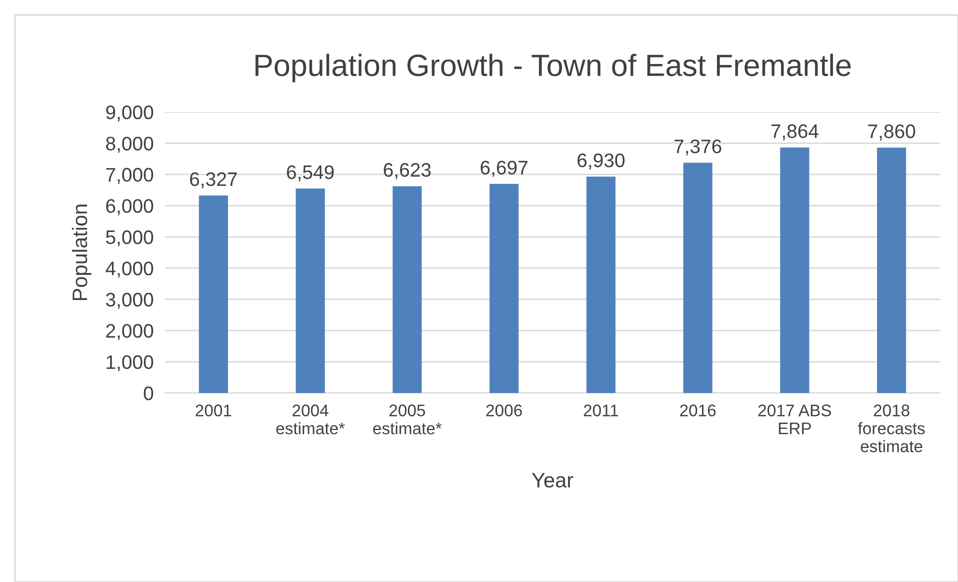 Image resolution: width=958 pixels, height=582 pixels. What do you see at coordinates (149, 393) in the screenshot?
I see `y-tick-label: 0` at bounding box center [149, 393].